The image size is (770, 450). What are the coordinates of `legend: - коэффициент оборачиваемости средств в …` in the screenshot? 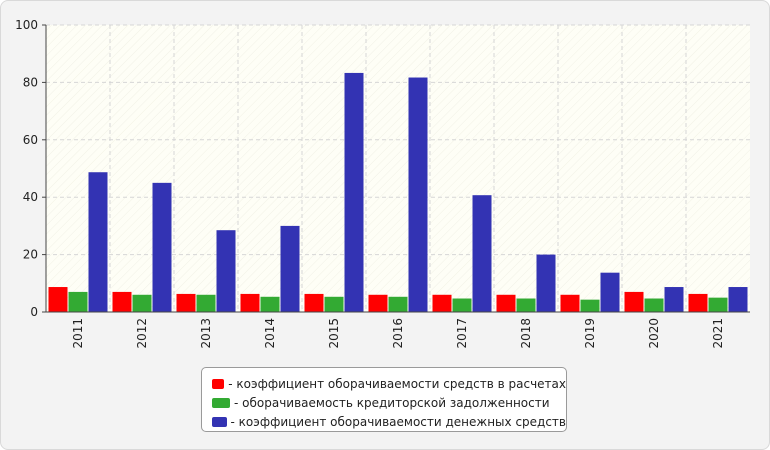 It's located at (384, 399).